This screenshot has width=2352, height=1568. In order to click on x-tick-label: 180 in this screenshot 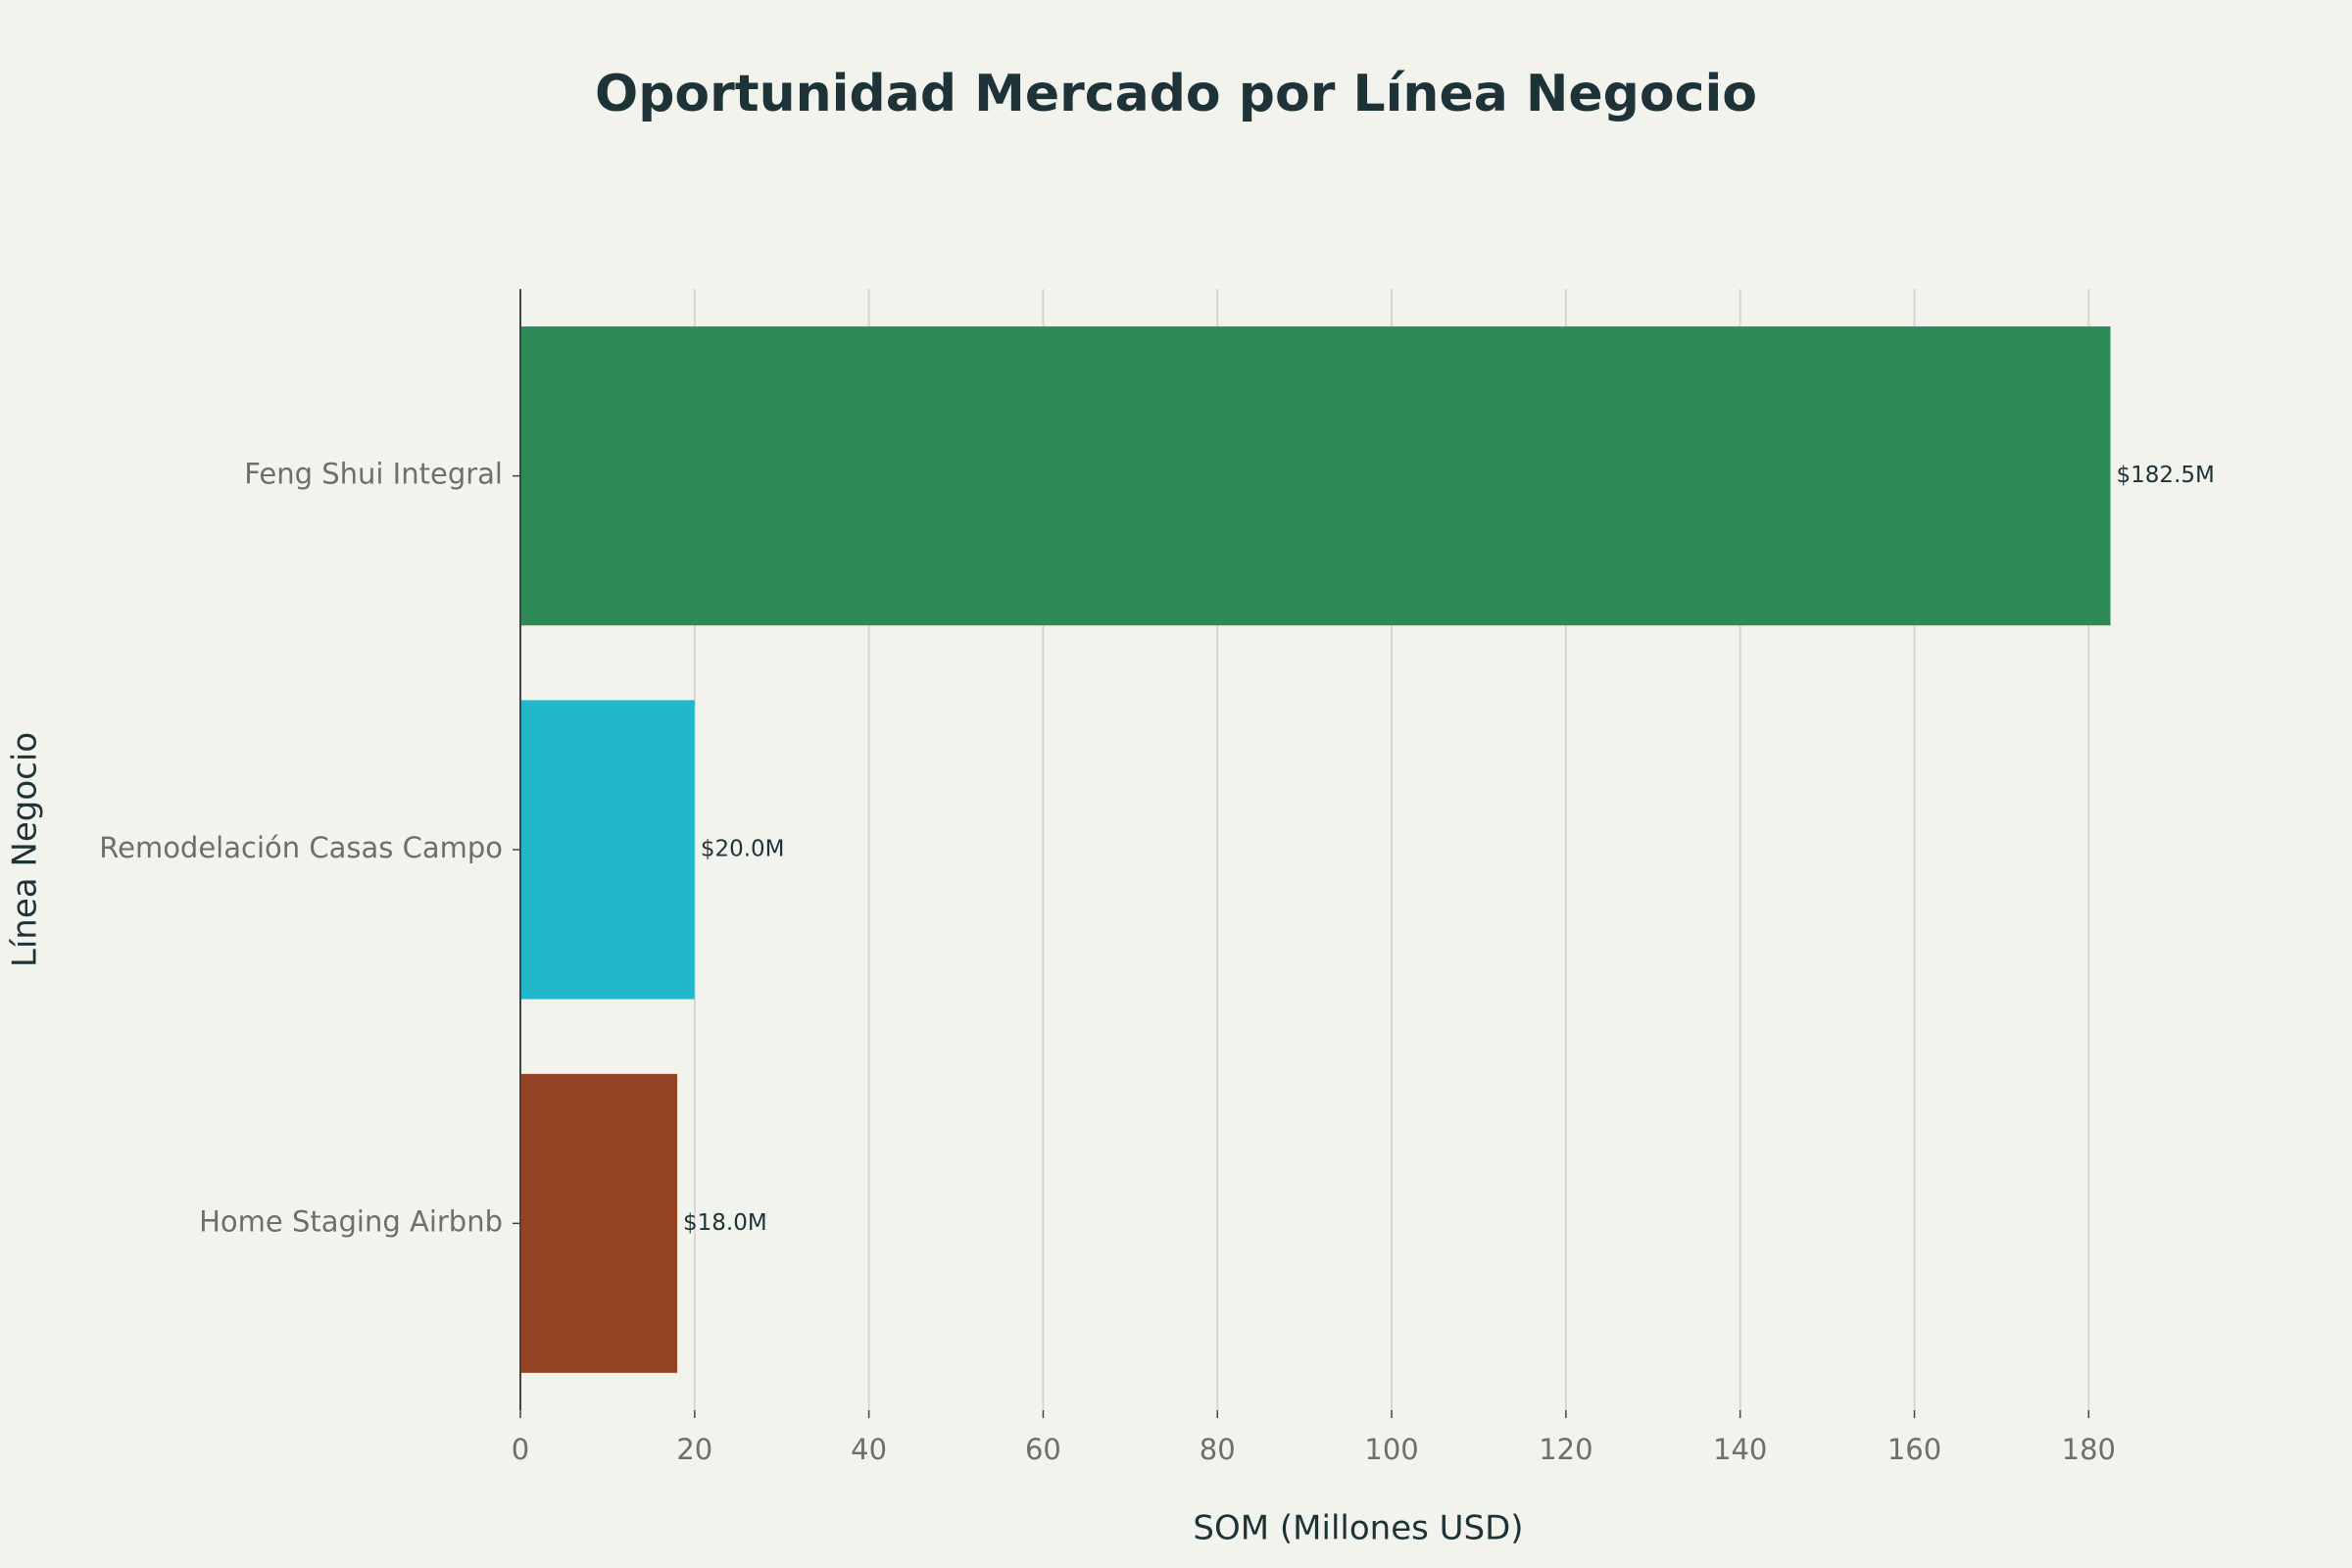, I will do `click(2089, 1449)`.